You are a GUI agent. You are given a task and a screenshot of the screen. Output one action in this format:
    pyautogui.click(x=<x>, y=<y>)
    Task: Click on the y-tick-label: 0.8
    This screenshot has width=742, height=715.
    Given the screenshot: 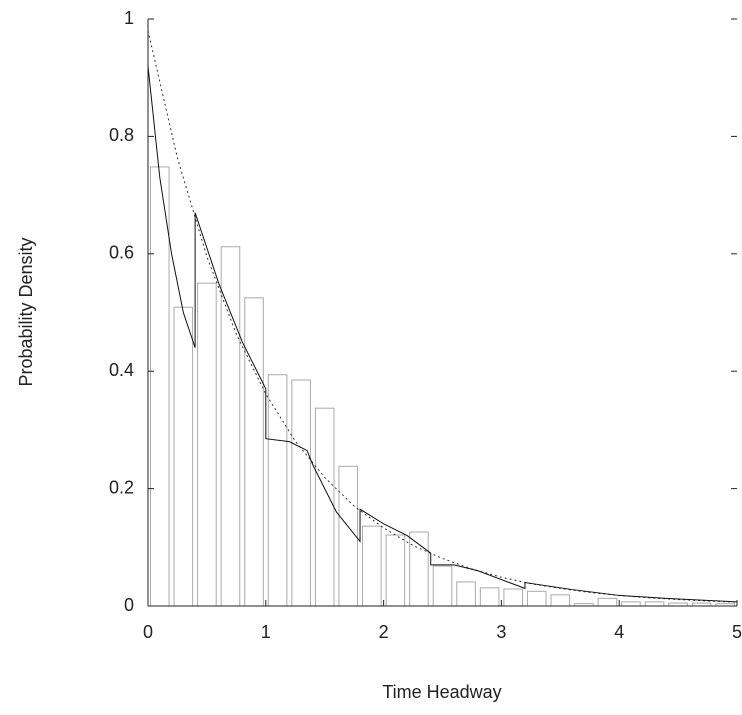 What is the action you would take?
    pyautogui.click(x=121, y=135)
    